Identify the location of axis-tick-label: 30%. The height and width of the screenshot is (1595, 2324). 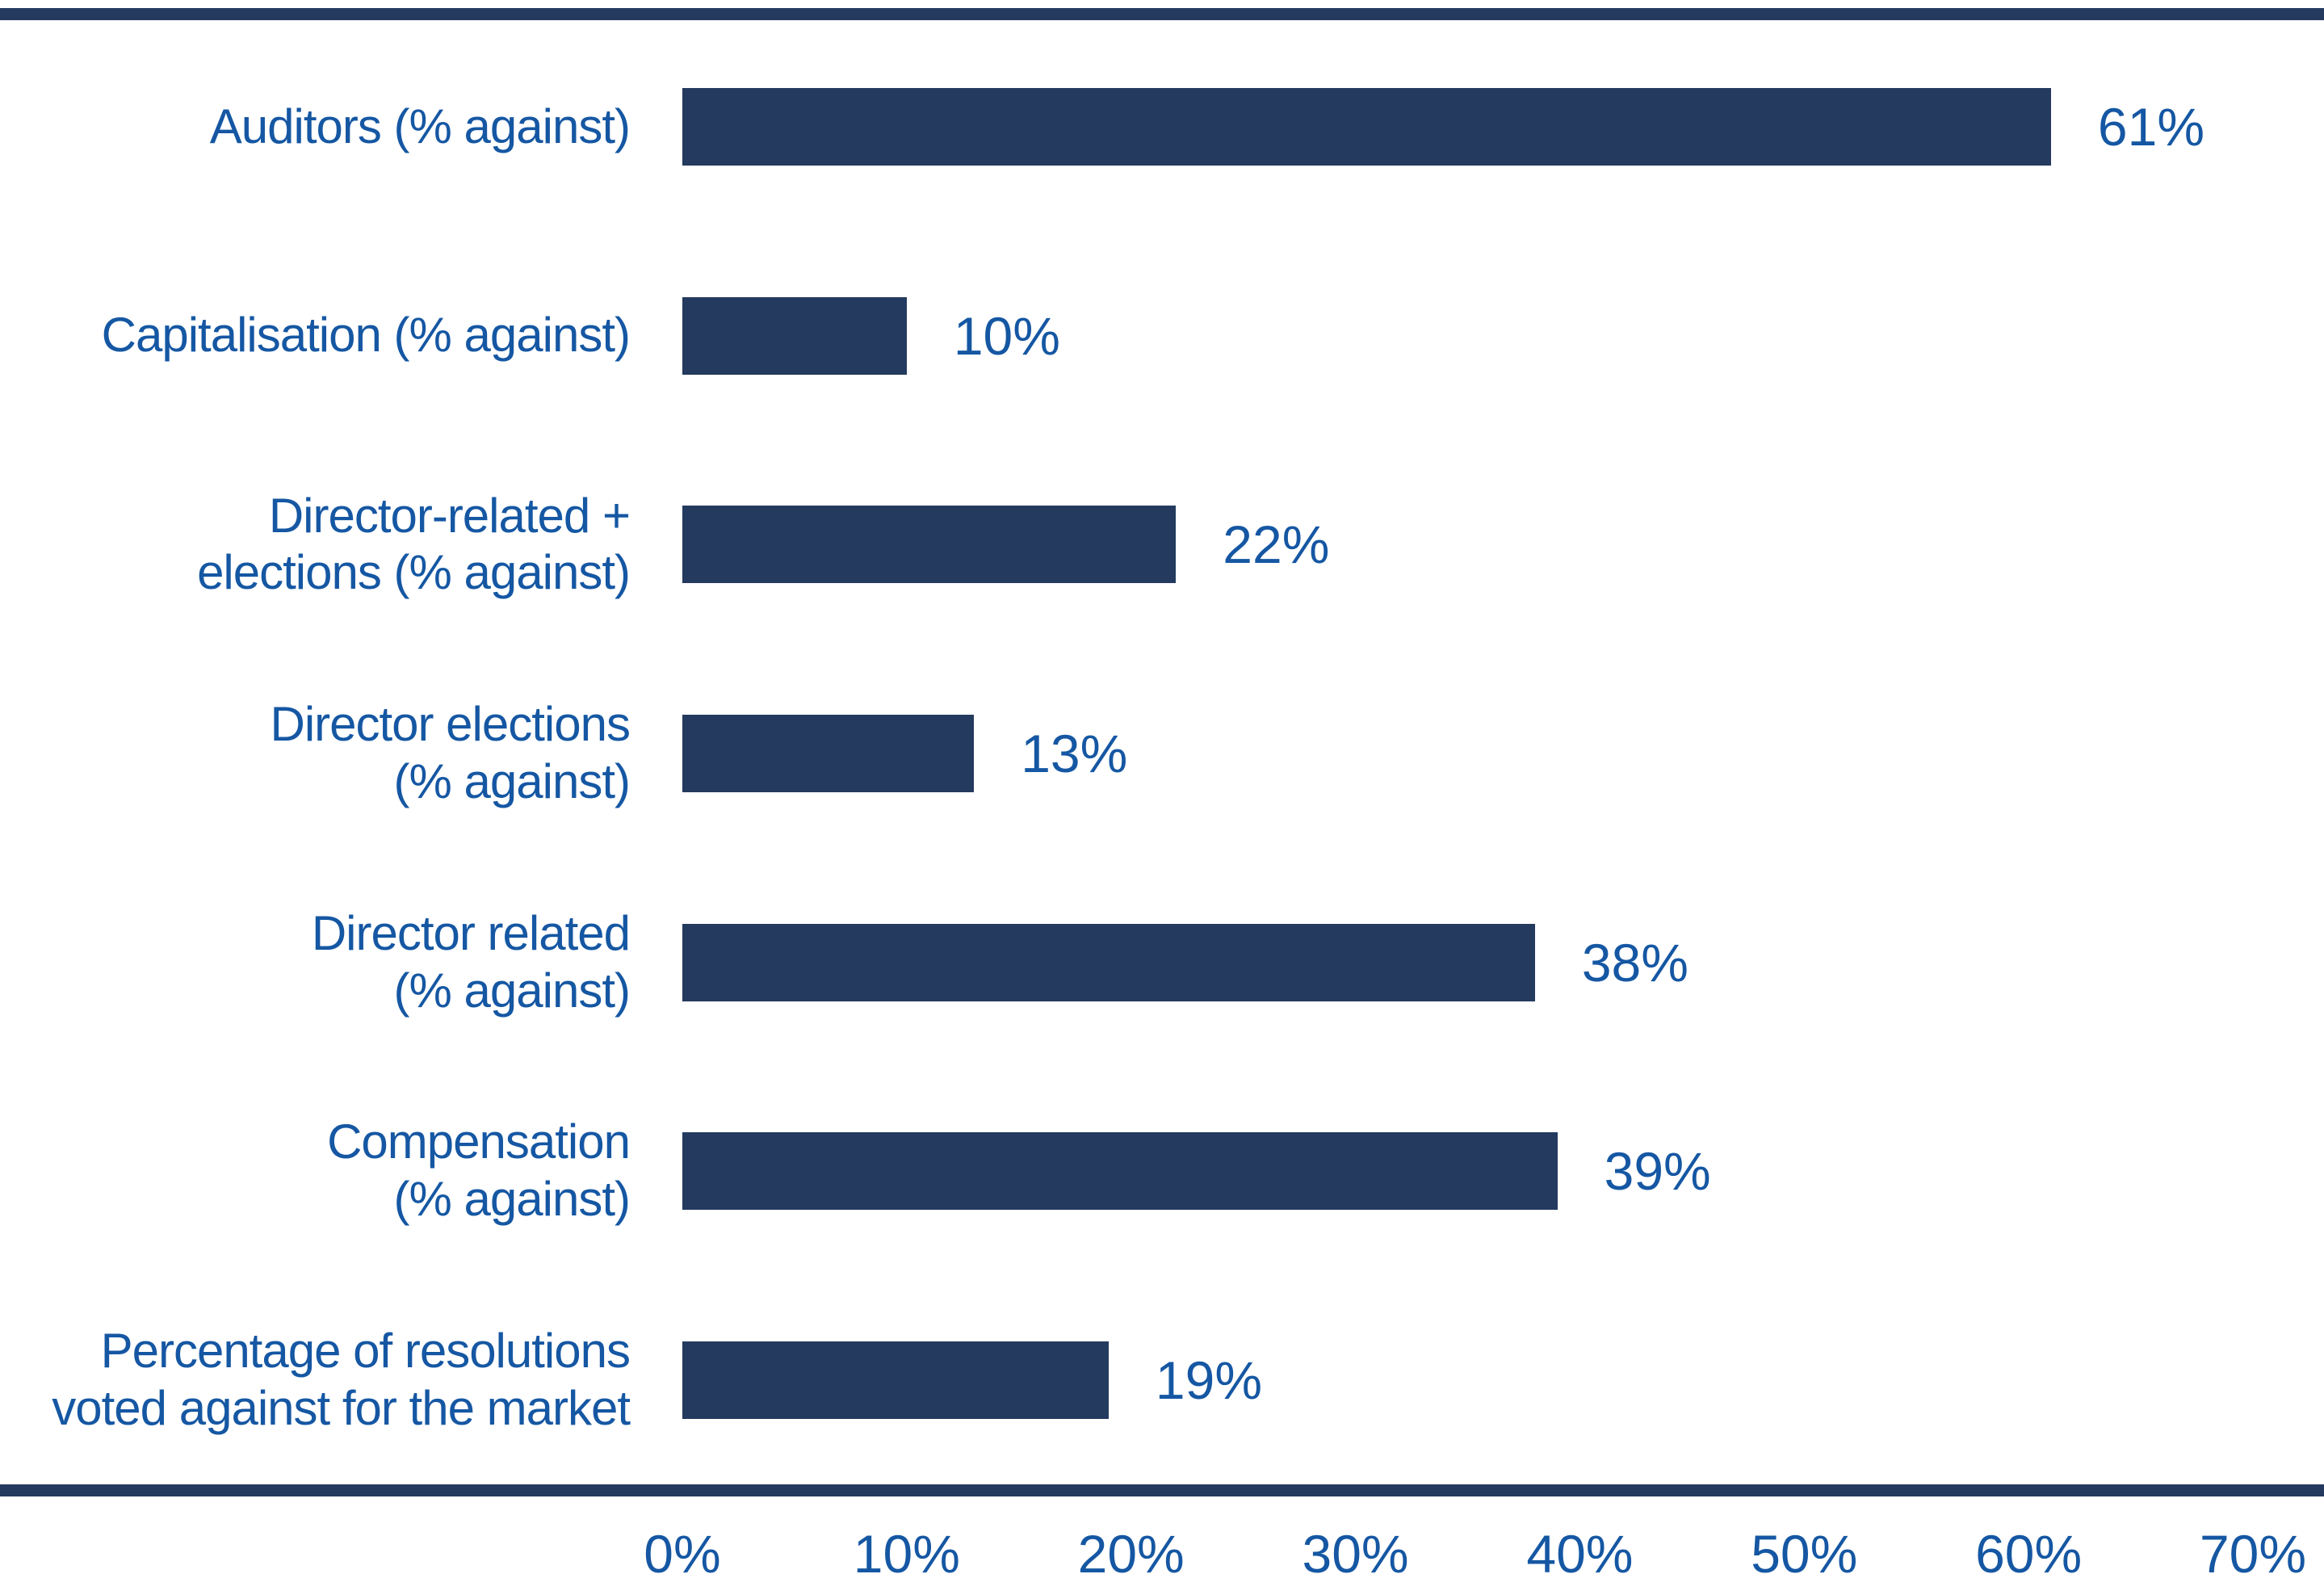
(1355, 1554).